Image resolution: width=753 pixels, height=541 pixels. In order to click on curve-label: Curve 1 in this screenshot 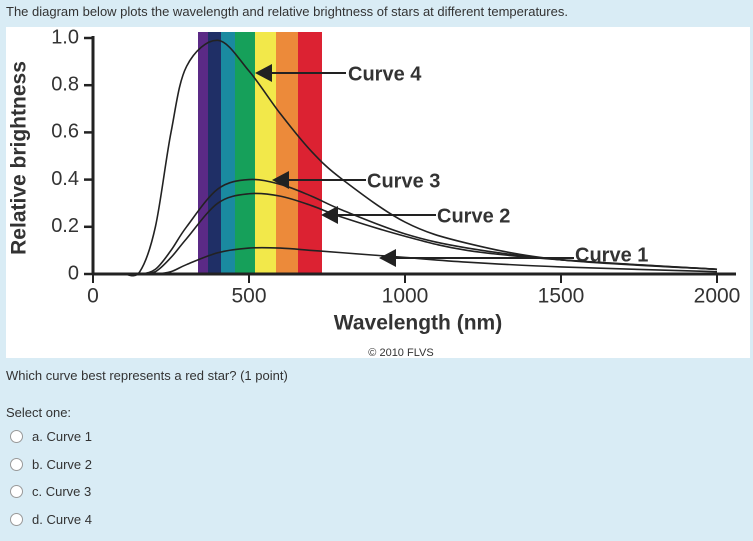, I will do `click(611, 255)`.